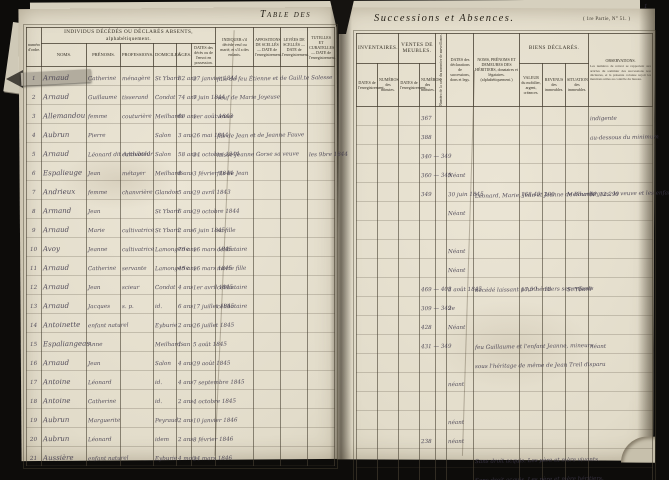 The image size is (669, 480). What do you see at coordinates (464, 287) in the screenshot?
I see `cell-declaration: 2 août 1845` at bounding box center [464, 287].